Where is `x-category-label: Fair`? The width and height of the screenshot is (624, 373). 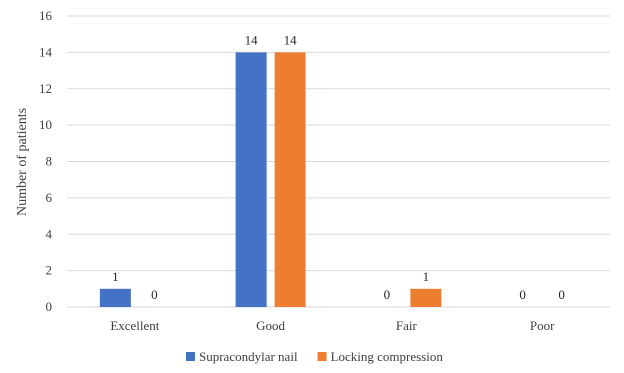
x-category-label: Fair is located at coordinates (407, 325).